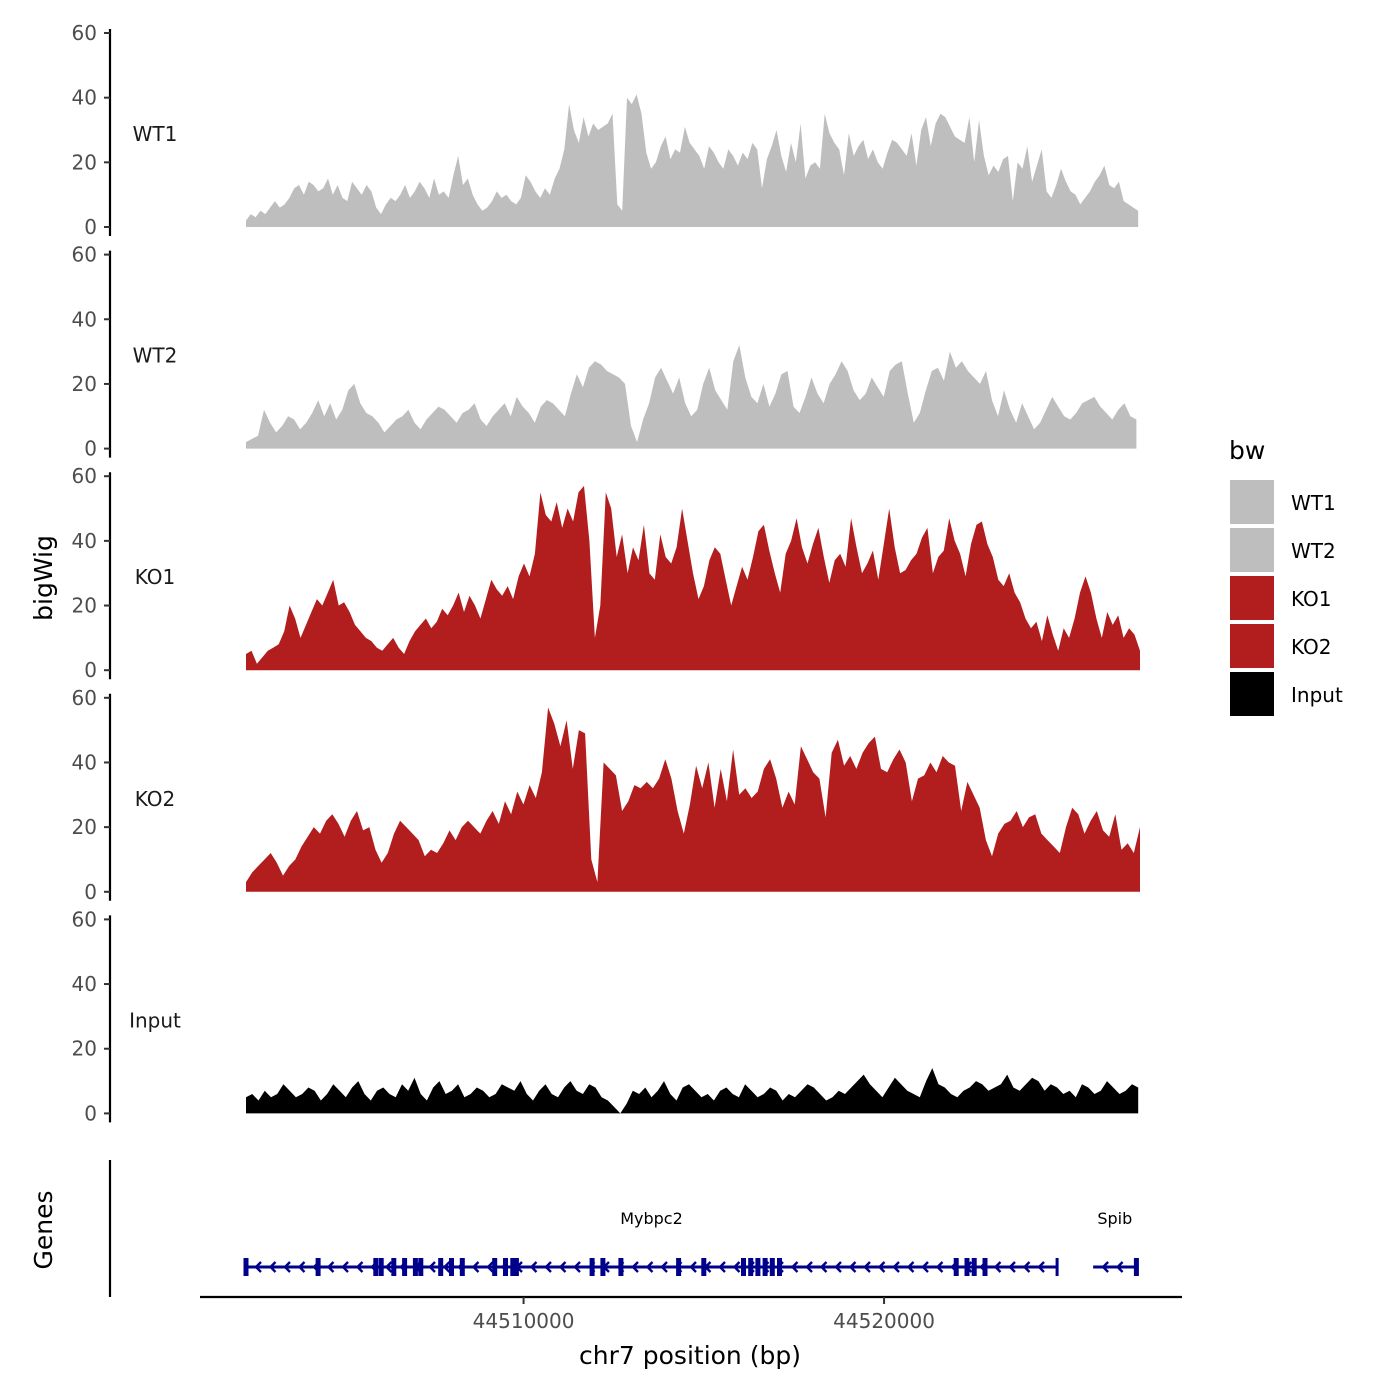 Image resolution: width=1400 pixels, height=1400 pixels. What do you see at coordinates (84, 698) in the screenshot?
I see `y-tick-label-ko2-60: 60` at bounding box center [84, 698].